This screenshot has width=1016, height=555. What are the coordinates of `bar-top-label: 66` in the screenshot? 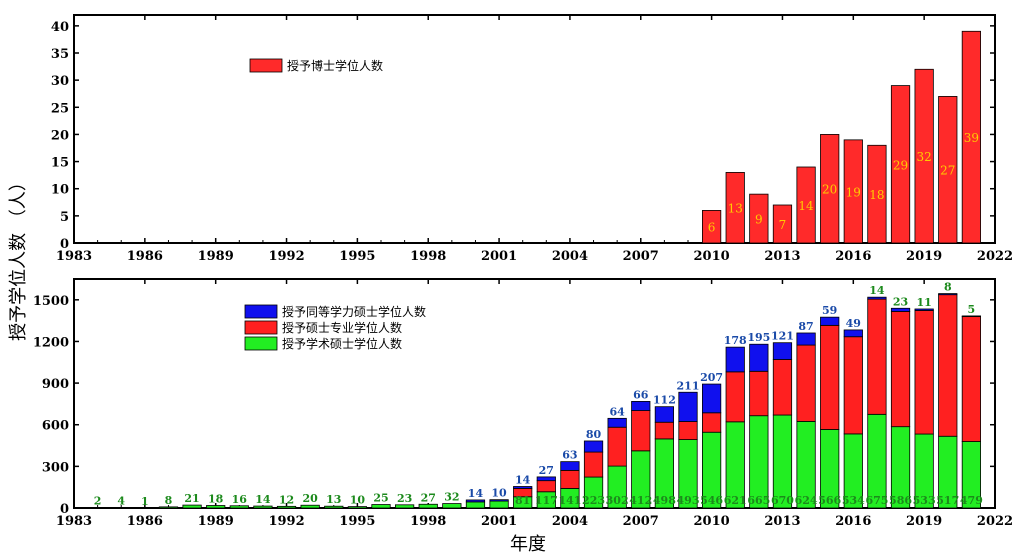 It's located at (641, 394).